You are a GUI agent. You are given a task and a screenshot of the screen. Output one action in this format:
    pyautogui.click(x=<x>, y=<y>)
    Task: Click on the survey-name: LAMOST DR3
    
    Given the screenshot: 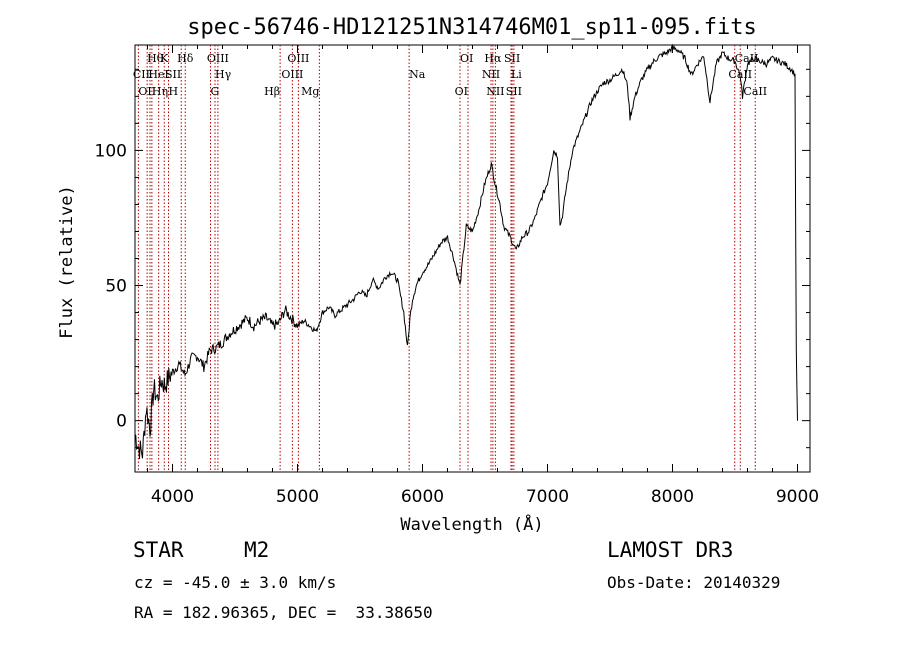 What is the action you would take?
    pyautogui.click(x=670, y=550)
    